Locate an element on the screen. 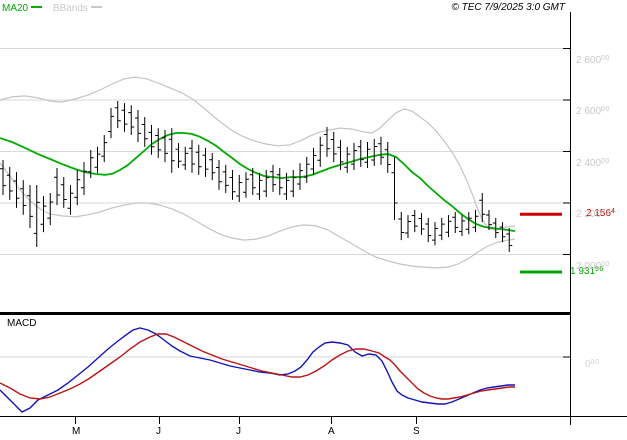  ma20-line-swatch is located at coordinates (37, 7).